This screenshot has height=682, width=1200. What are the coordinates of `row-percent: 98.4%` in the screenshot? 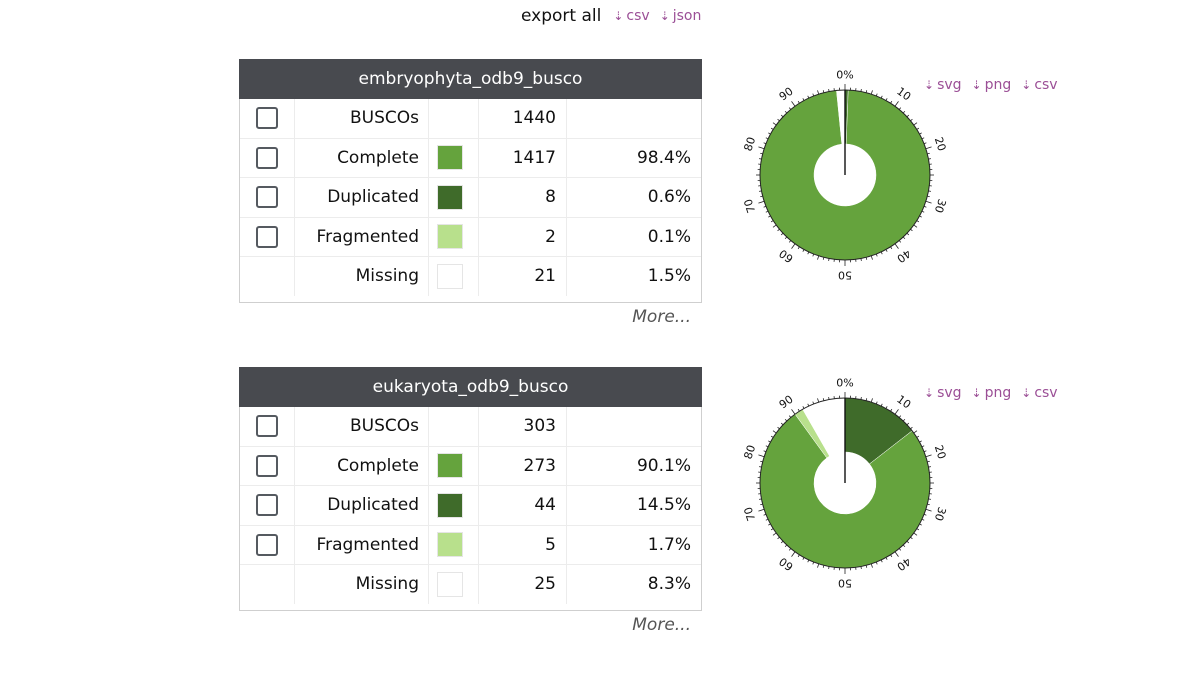 It's located at (663, 157).